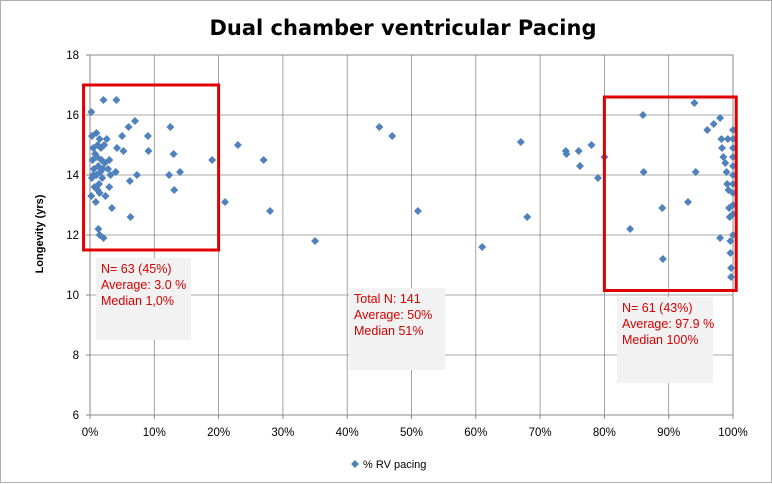 The image size is (772, 484). What do you see at coordinates (144, 285) in the screenshot?
I see `annotation-left-average: Average: 3.0 %` at bounding box center [144, 285].